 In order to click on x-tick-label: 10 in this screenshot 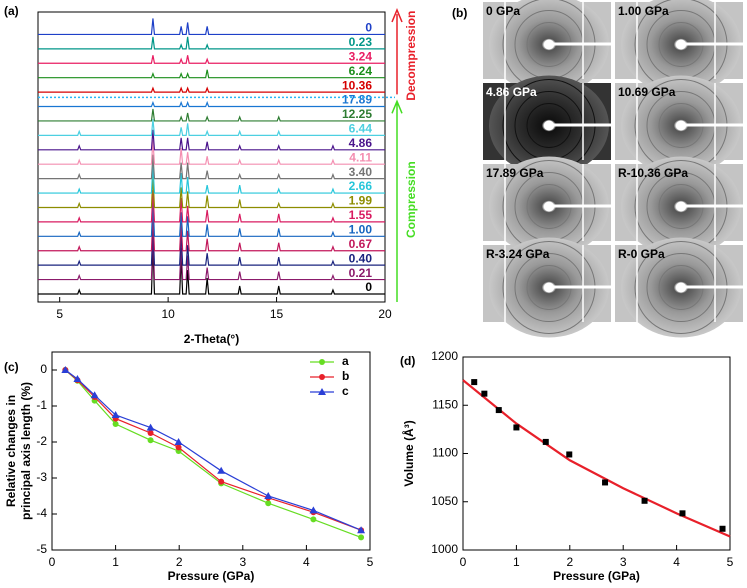, I will do `click(168, 314)`.